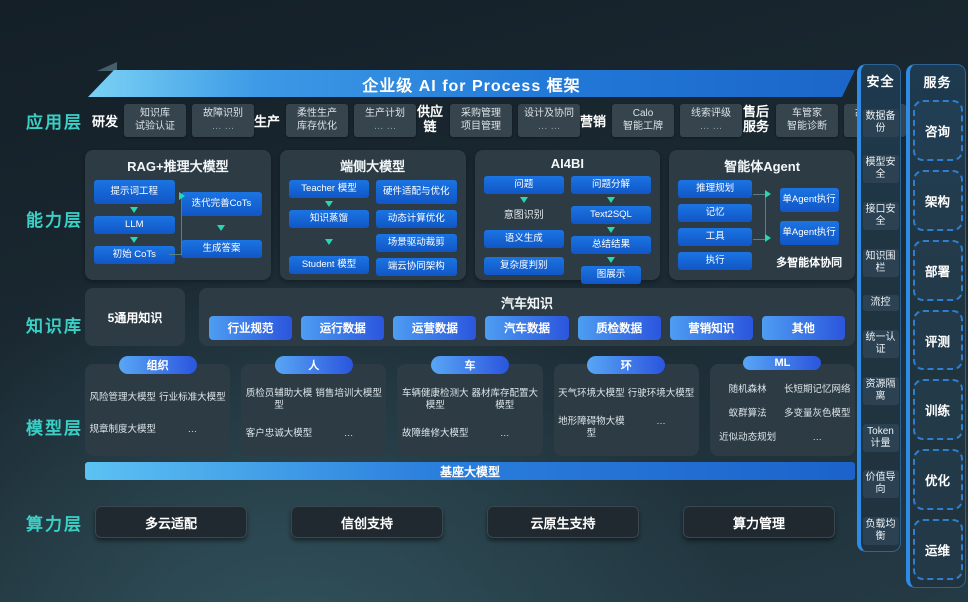  What do you see at coordinates (611, 244) in the screenshot?
I see `ai4bi-node: 总结结果` at bounding box center [611, 244].